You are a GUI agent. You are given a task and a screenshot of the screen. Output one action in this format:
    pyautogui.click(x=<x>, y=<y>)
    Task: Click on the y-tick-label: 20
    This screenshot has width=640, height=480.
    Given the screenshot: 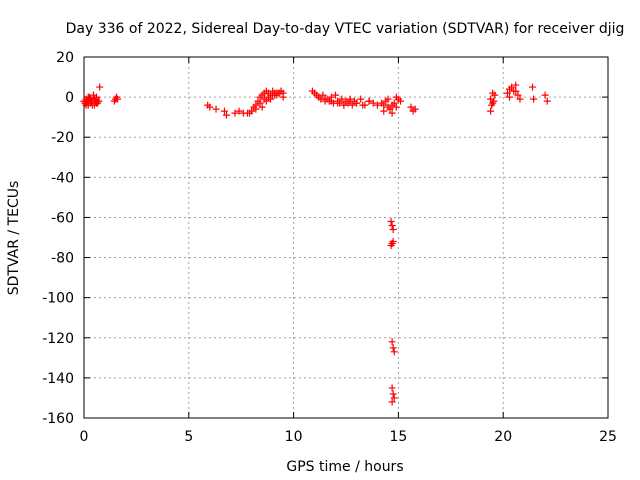 What is the action you would take?
    pyautogui.click(x=65, y=58)
    